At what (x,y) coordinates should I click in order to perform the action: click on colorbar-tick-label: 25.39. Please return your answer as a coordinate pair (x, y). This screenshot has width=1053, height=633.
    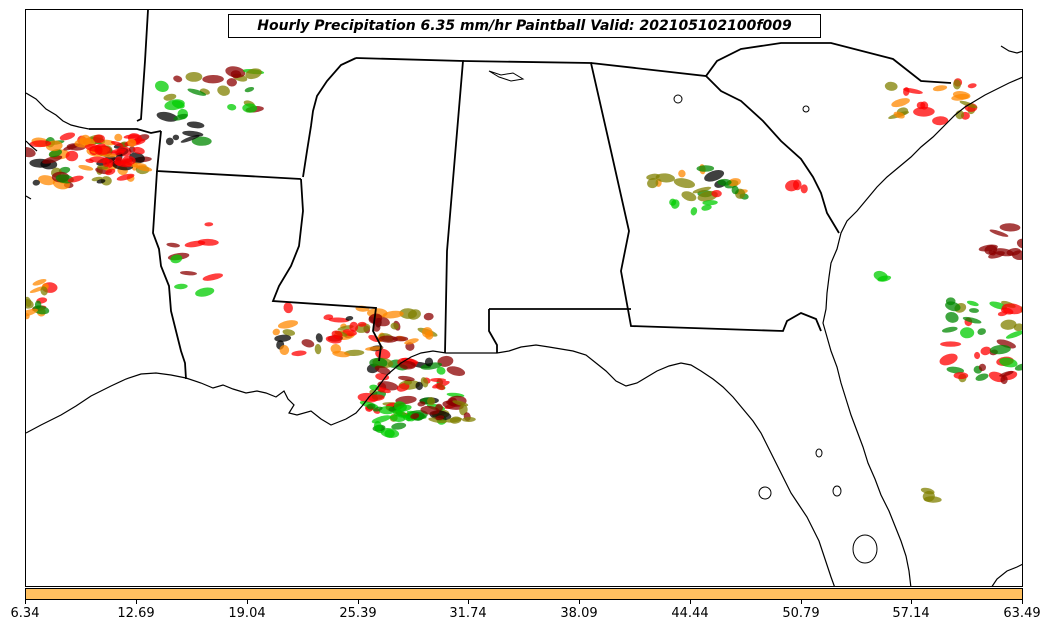
    Looking at the image, I should click on (358, 613).